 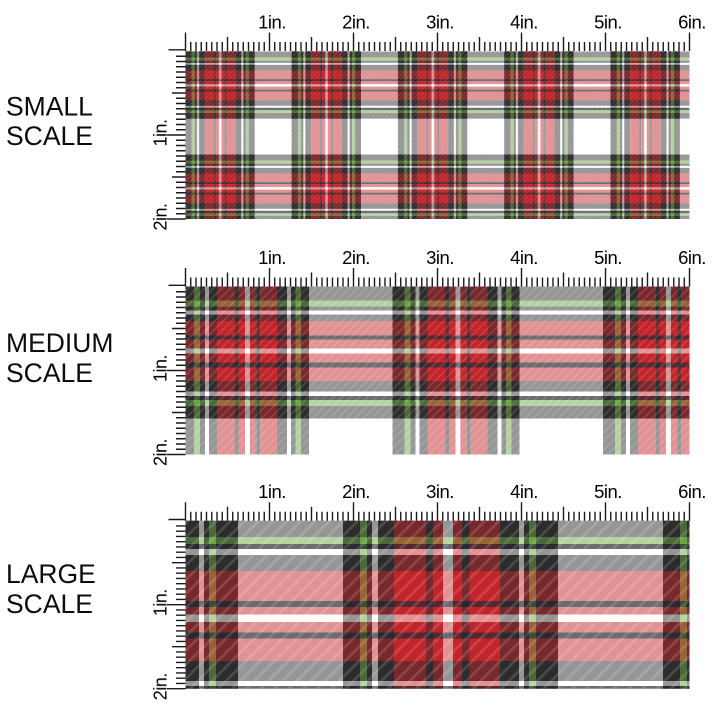 I want to click on svg-text: LARGE, so click(x=51, y=574).